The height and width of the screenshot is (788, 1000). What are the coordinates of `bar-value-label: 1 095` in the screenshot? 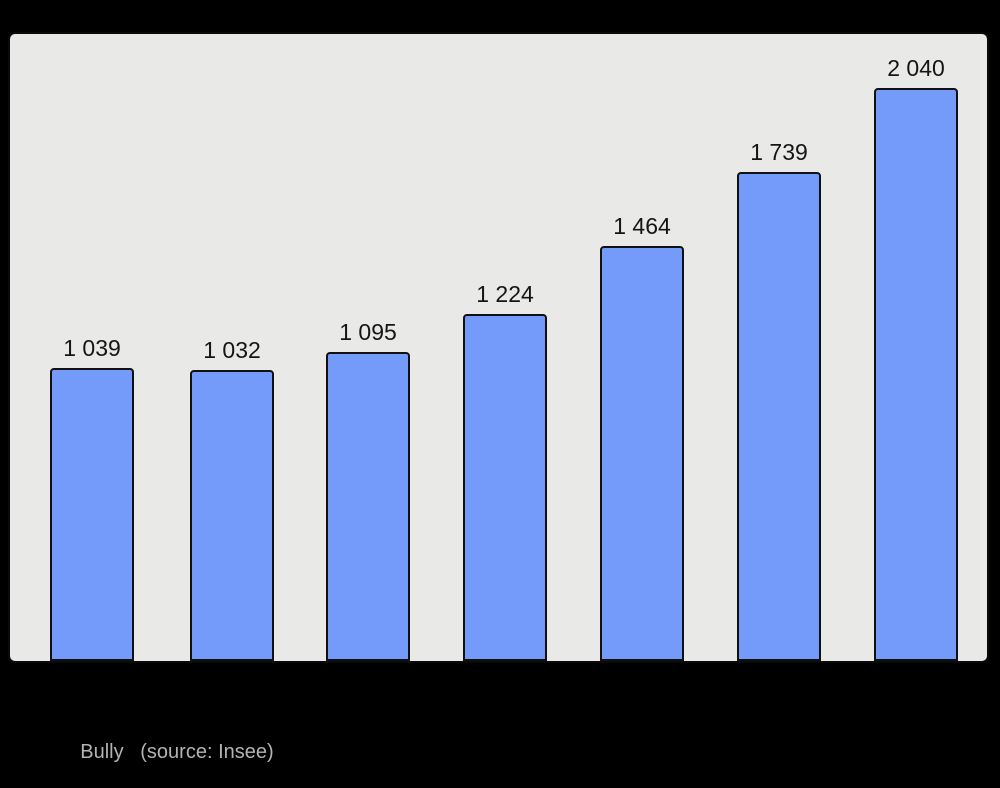 It's located at (368, 332).